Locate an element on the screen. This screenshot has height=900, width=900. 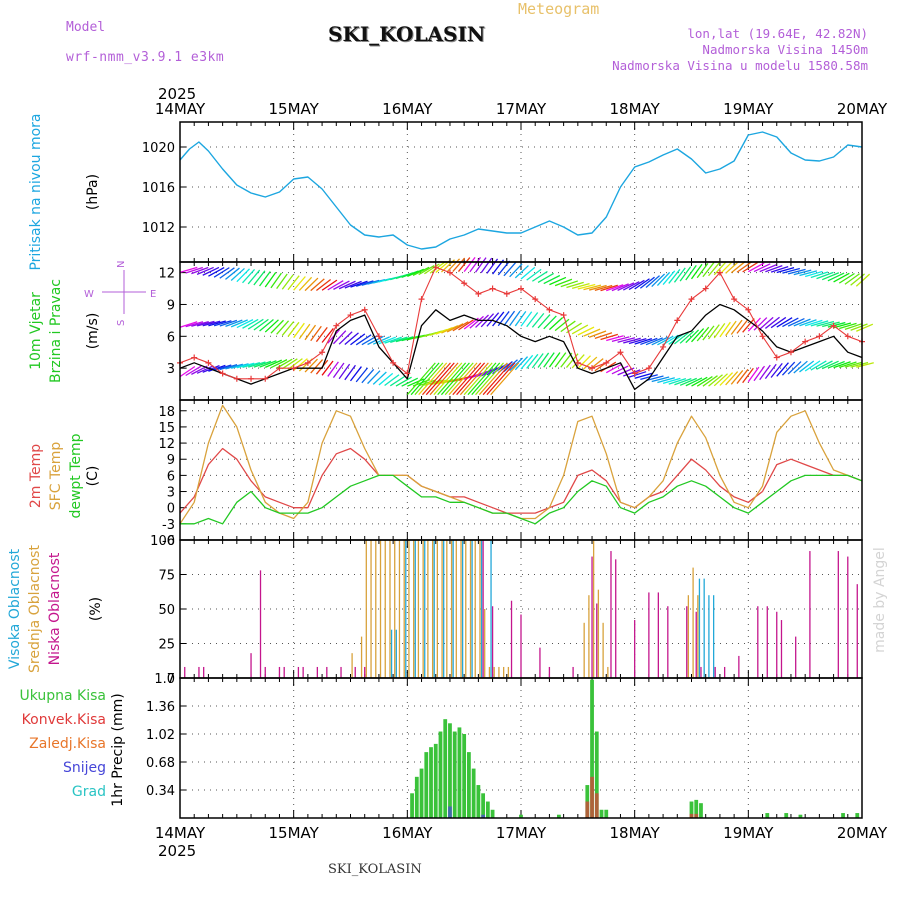
year-label-top: 2025 is located at coordinates (177, 94).